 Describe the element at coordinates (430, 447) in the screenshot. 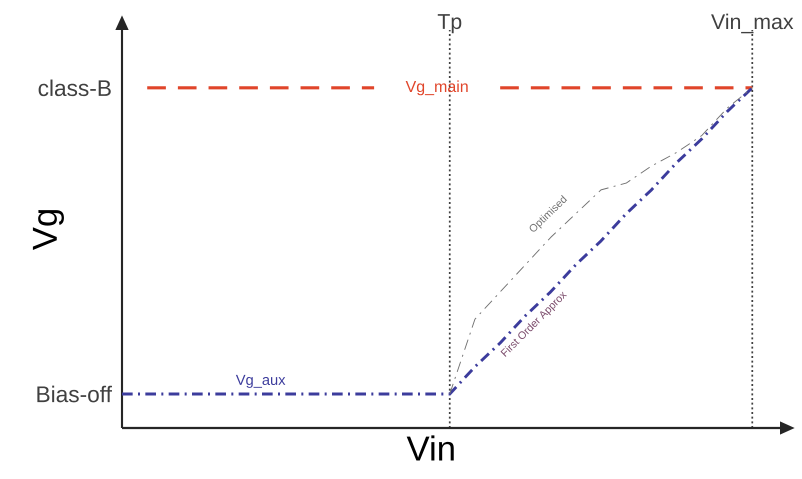

I see `x-axis-title: Vin` at that location.